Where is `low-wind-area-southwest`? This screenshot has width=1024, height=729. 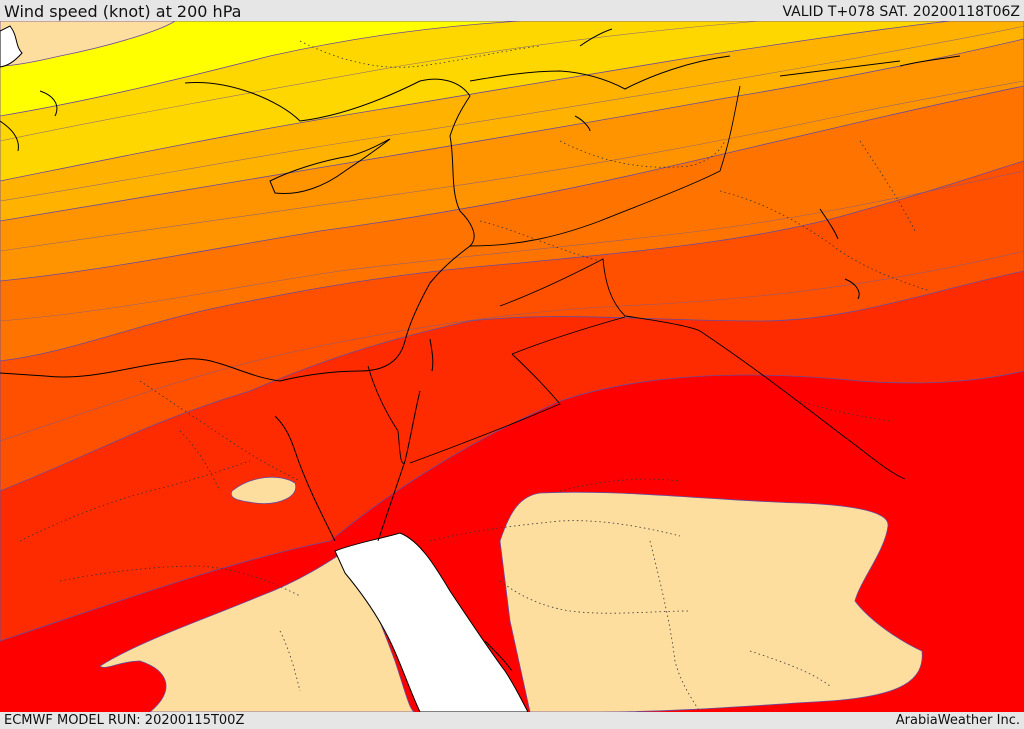 low-wind-area-southwest is located at coordinates (257, 631).